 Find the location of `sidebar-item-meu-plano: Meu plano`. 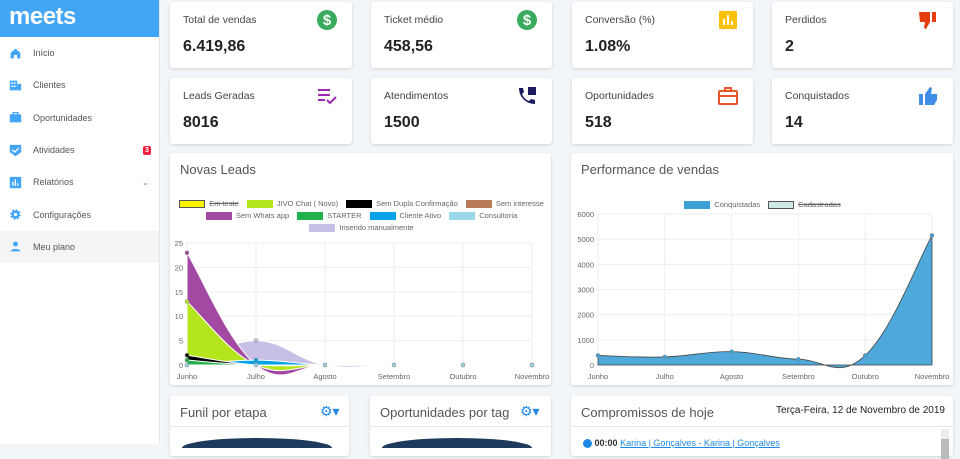

sidebar-item-meu-plano: Meu plano is located at coordinates (79, 247).